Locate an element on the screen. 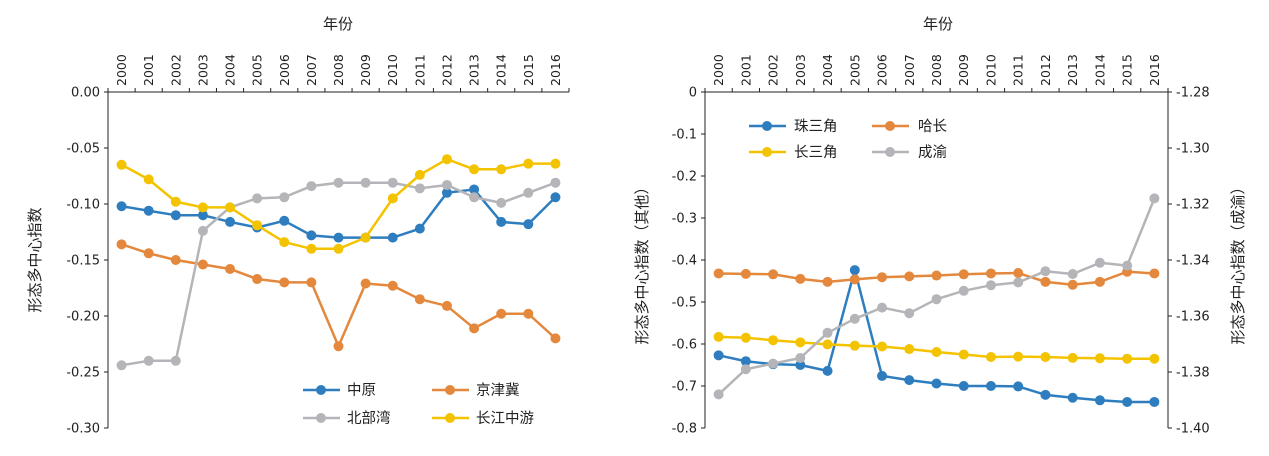 The image size is (1269, 456). legend-marker-jingjinji is located at coordinates (450, 390).